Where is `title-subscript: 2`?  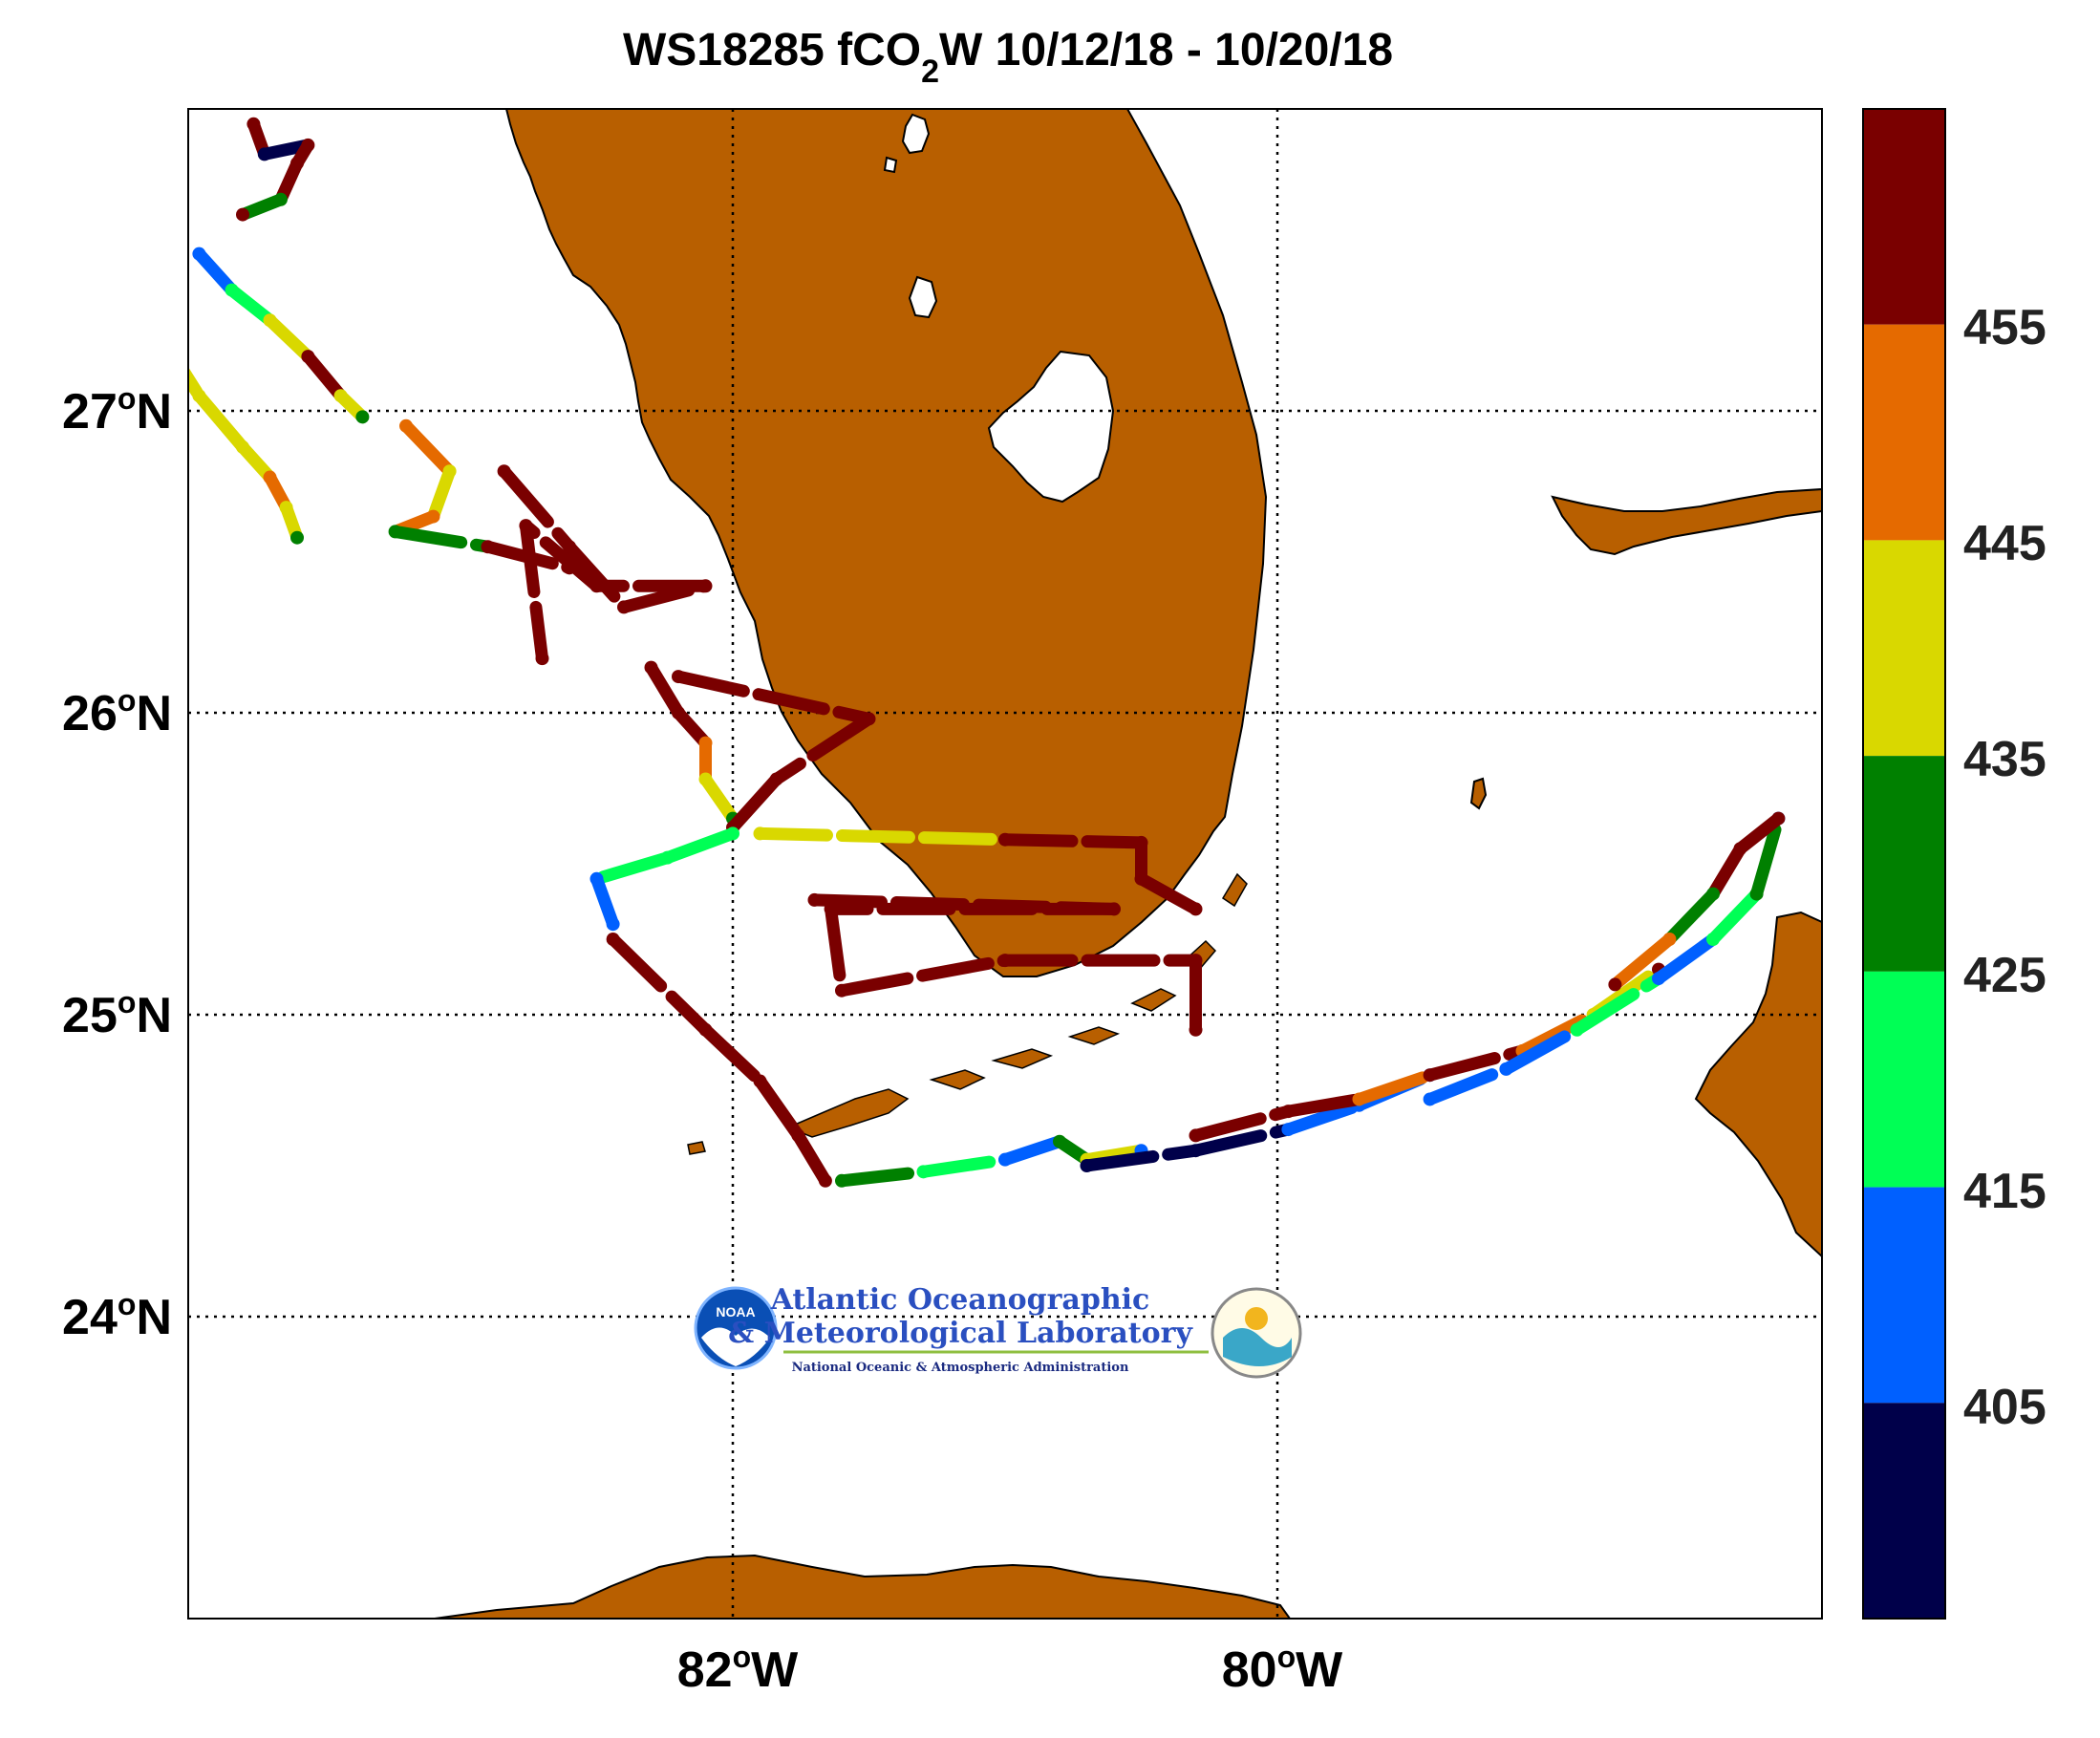 title-subscript: 2 is located at coordinates (930, 72).